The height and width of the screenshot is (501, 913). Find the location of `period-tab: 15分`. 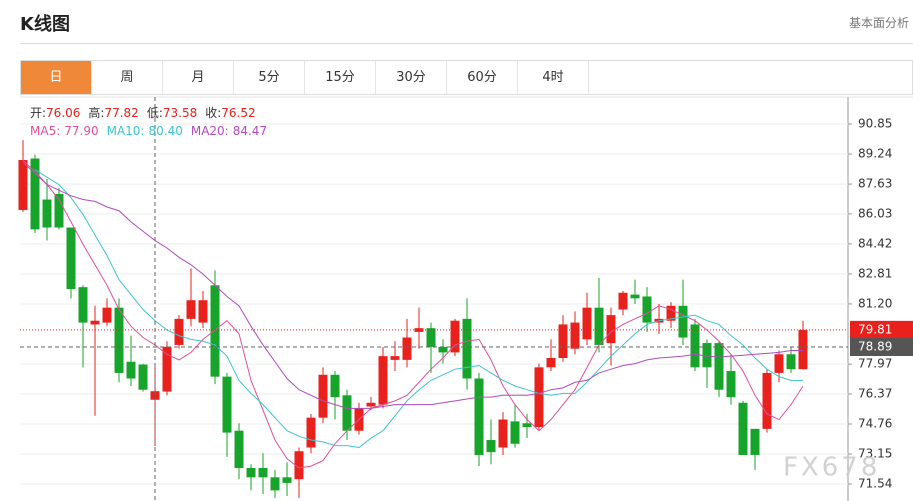

period-tab: 15分 is located at coordinates (340, 77).